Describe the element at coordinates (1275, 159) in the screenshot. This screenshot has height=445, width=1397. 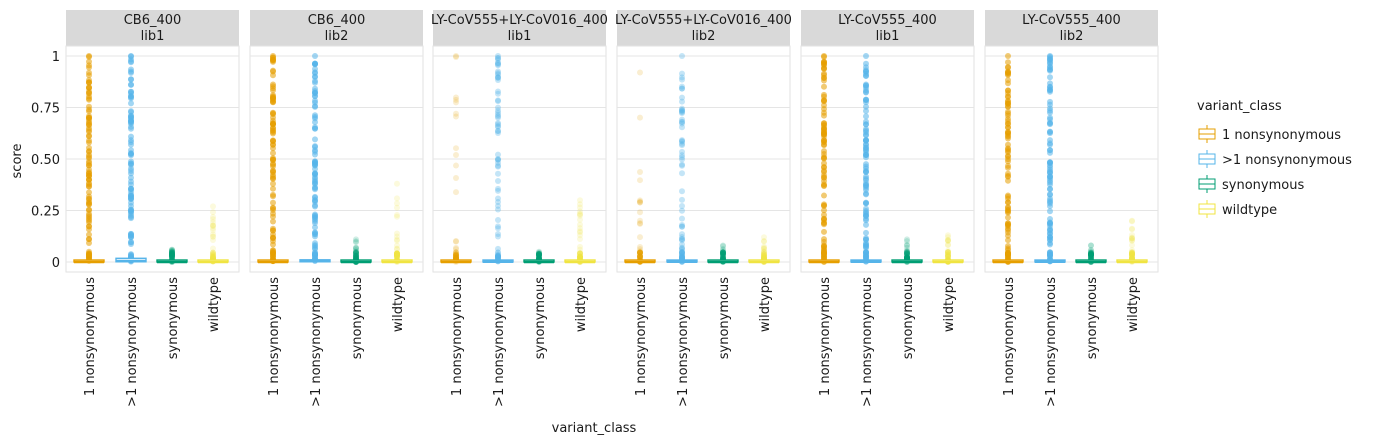
I see `legend-item: >1 nonsynonymous` at that location.